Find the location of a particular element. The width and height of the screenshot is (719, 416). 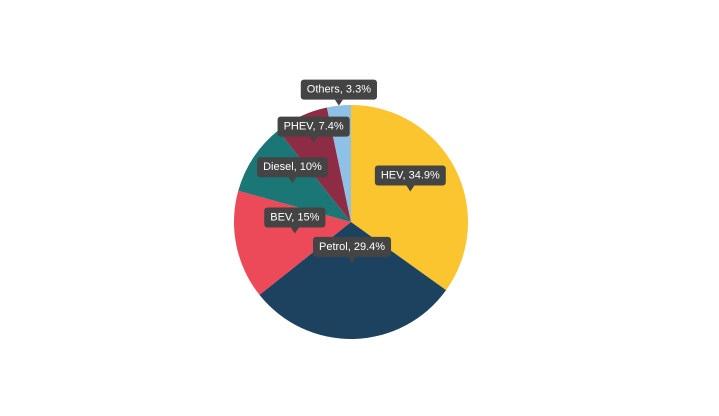

data-label: Petrol, 29.4% is located at coordinates (352, 249).